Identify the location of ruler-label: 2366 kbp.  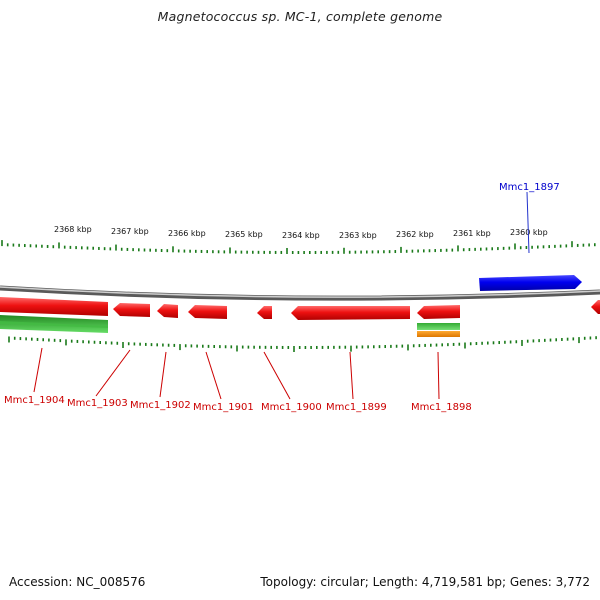
(187, 233).